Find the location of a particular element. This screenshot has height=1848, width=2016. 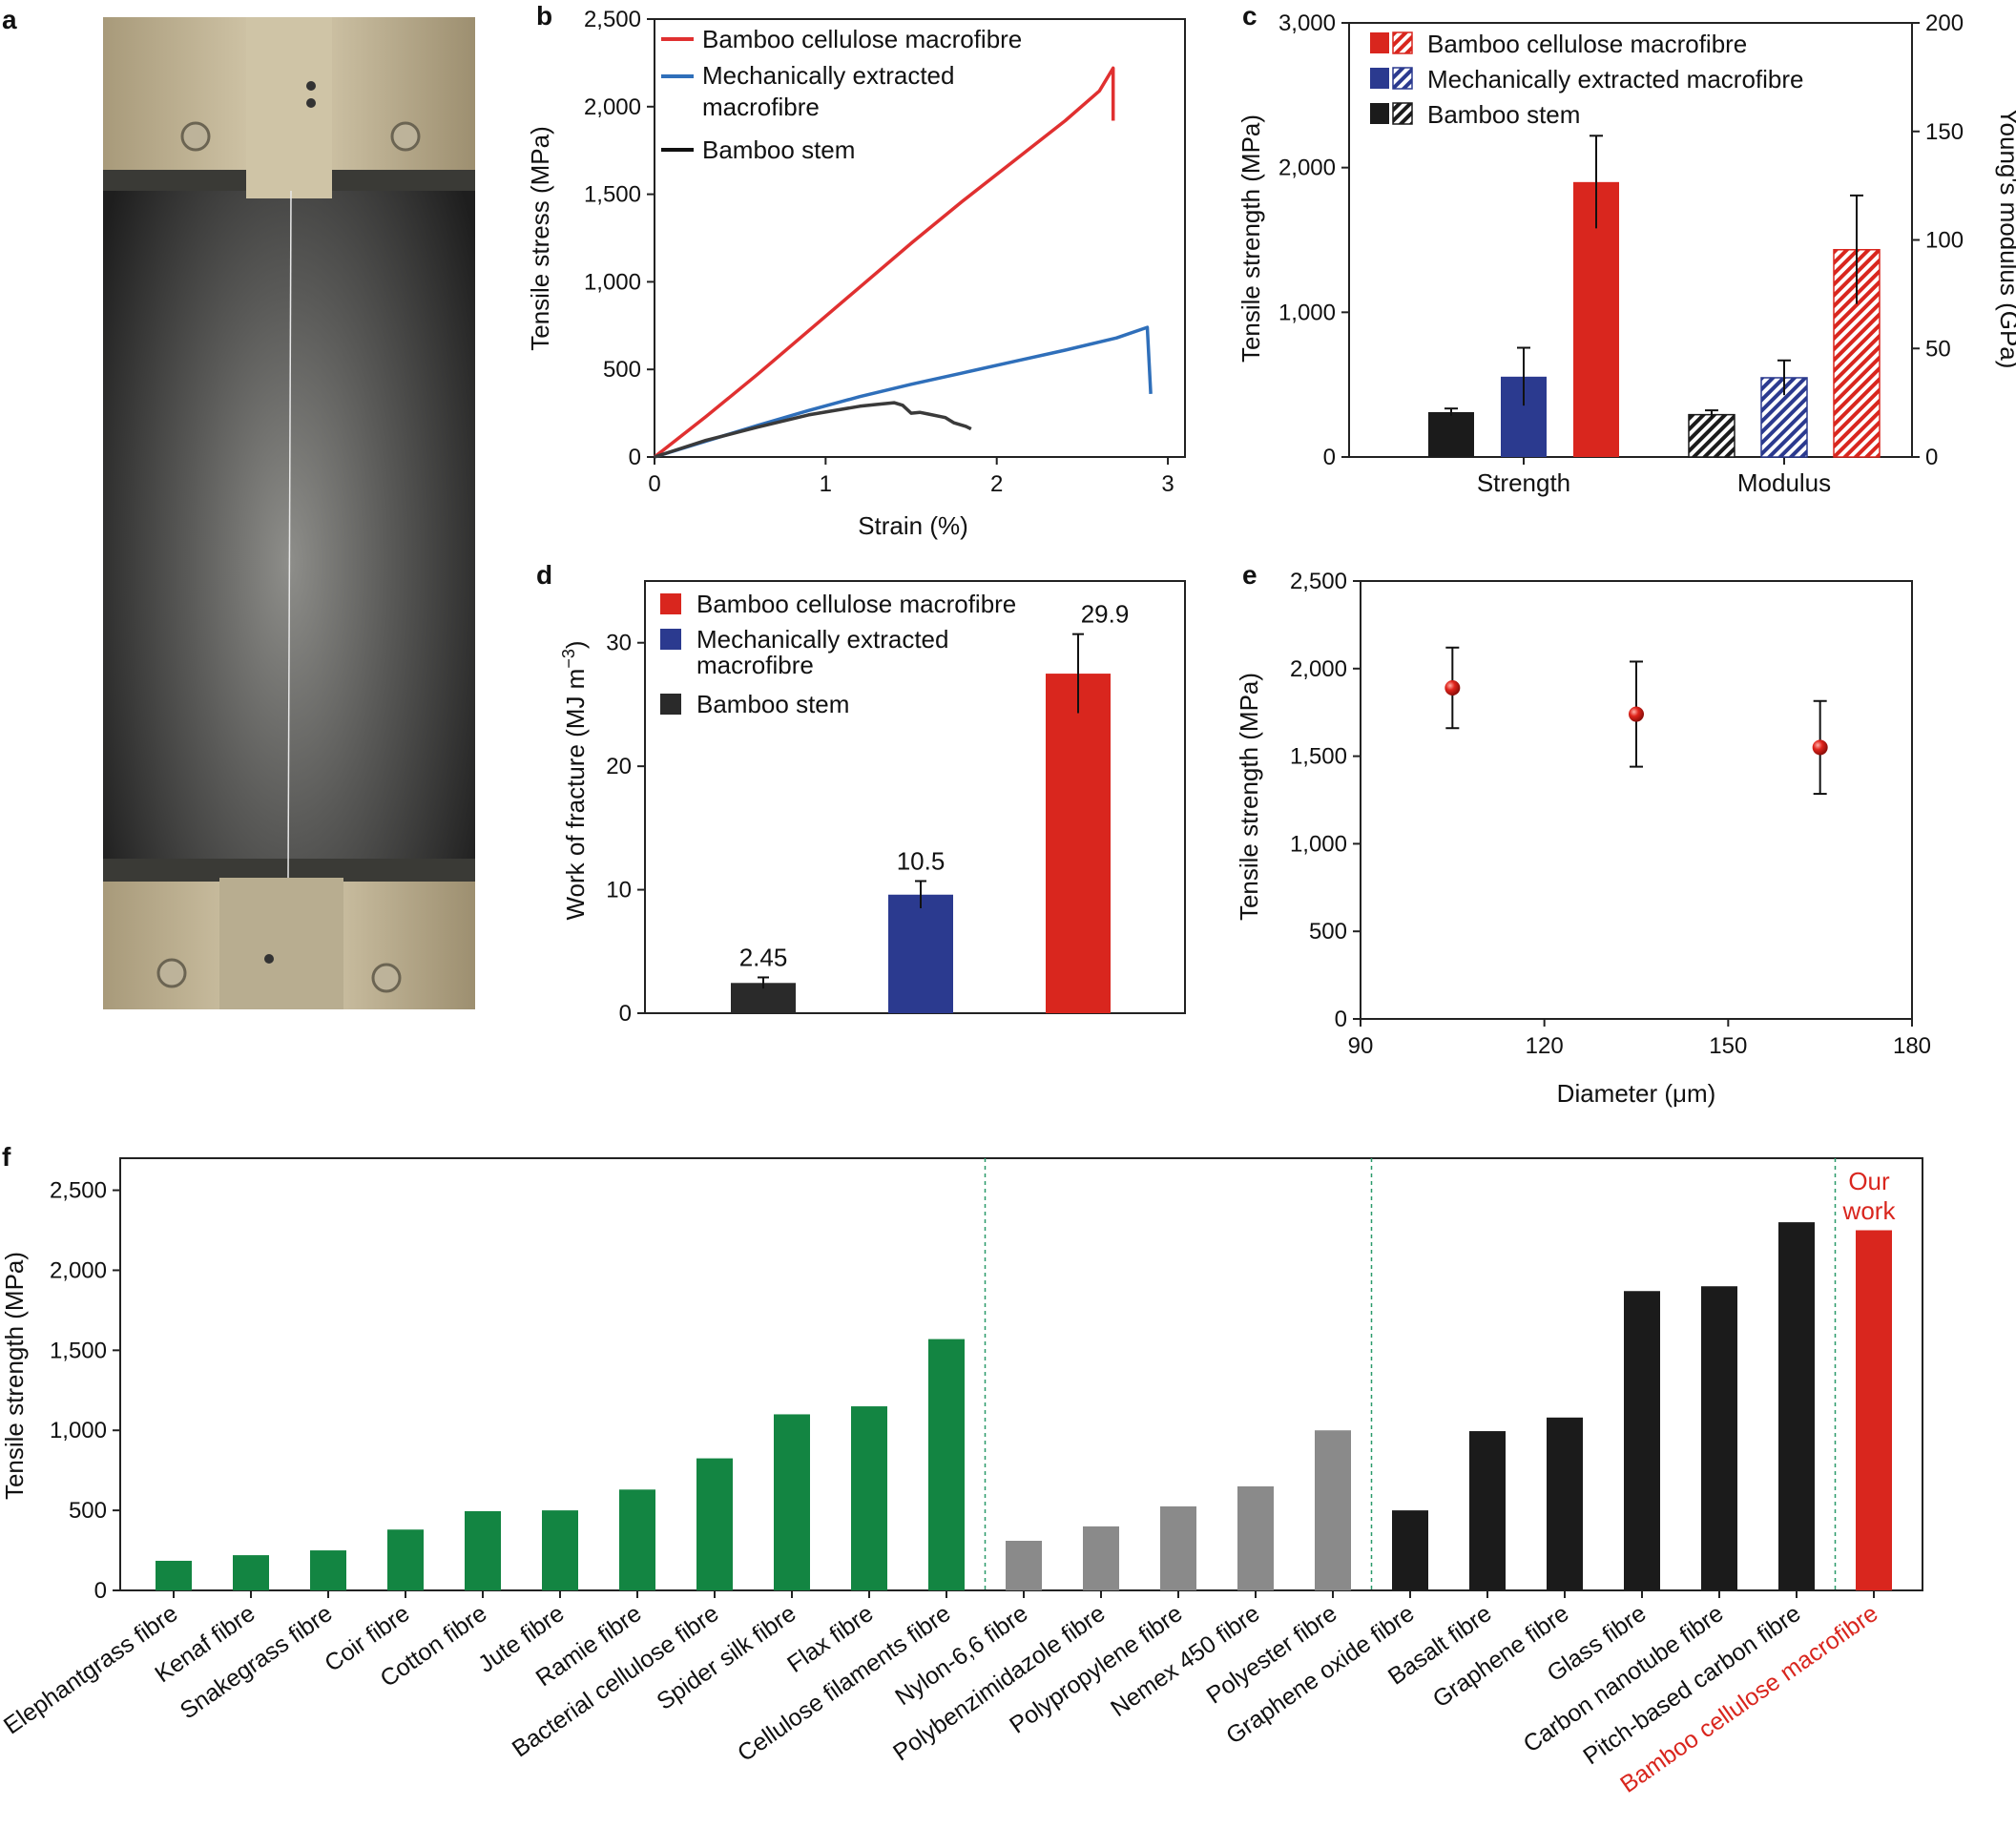

chart-d-ytick-label: 0 is located at coordinates (625, 1014).